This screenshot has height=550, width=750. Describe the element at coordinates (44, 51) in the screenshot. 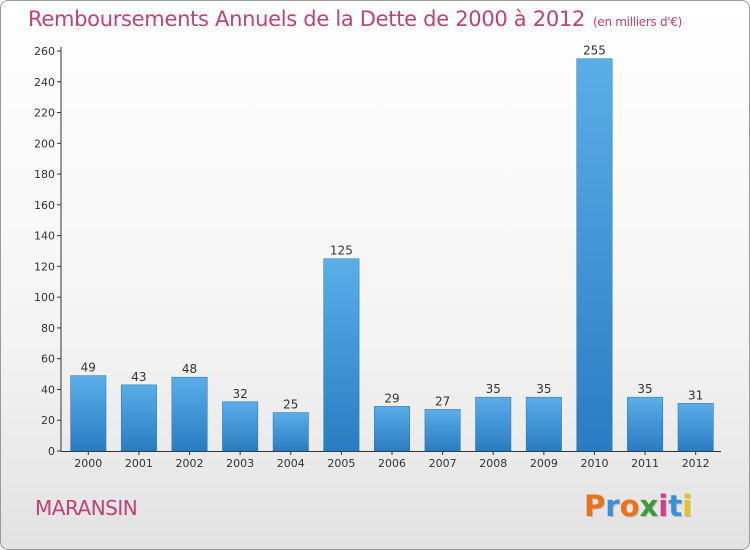

I see `y-tick-label: 260` at that location.